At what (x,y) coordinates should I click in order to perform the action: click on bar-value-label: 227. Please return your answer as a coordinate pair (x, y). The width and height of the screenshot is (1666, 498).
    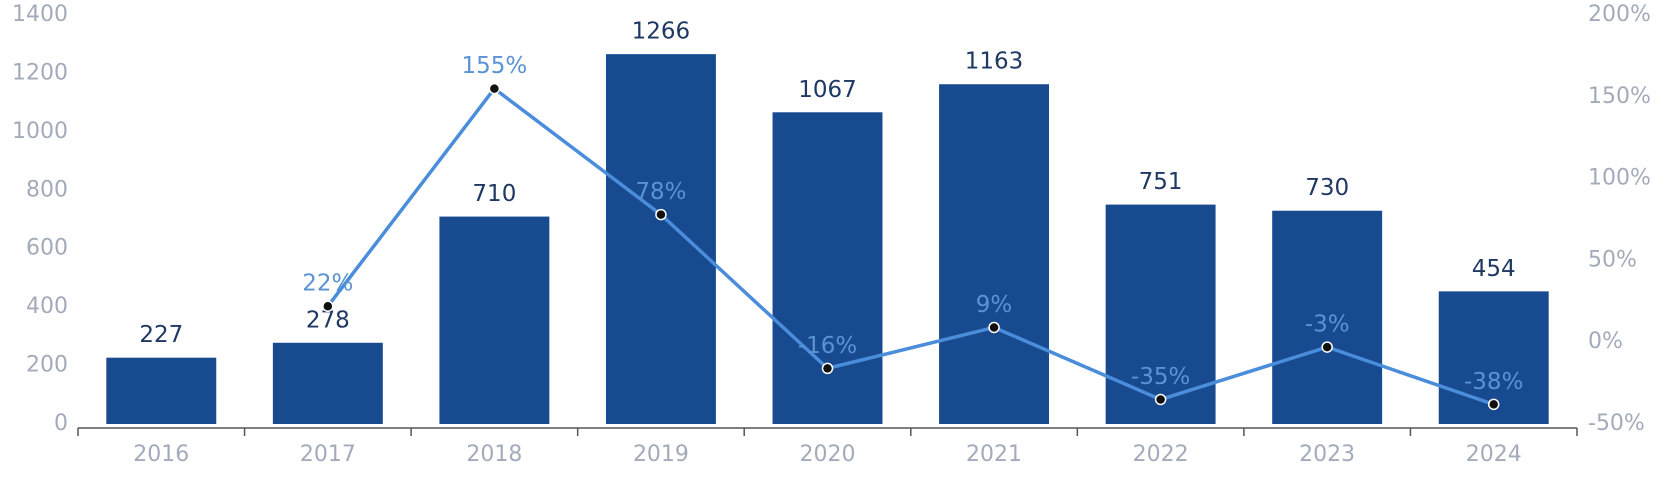
    Looking at the image, I should click on (161, 335).